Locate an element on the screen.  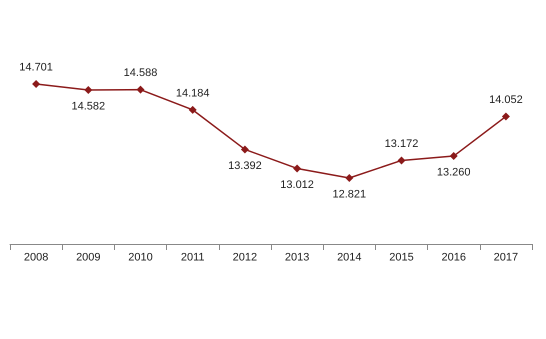
data-label: 13.260 is located at coordinates (453, 172).